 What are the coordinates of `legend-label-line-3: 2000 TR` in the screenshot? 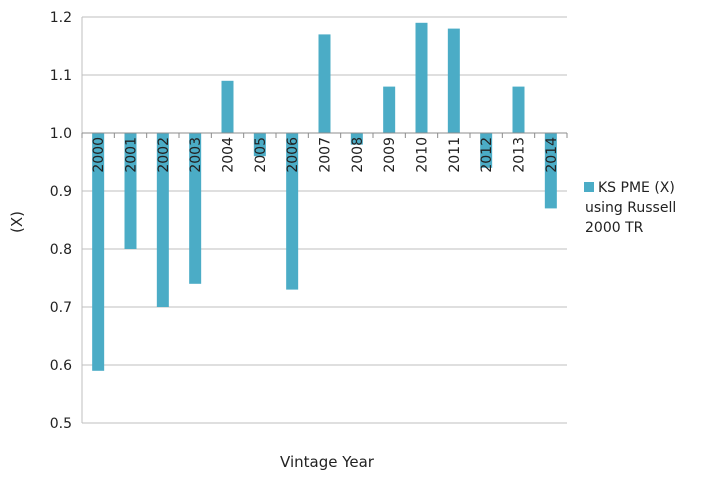 It's located at (614, 228).